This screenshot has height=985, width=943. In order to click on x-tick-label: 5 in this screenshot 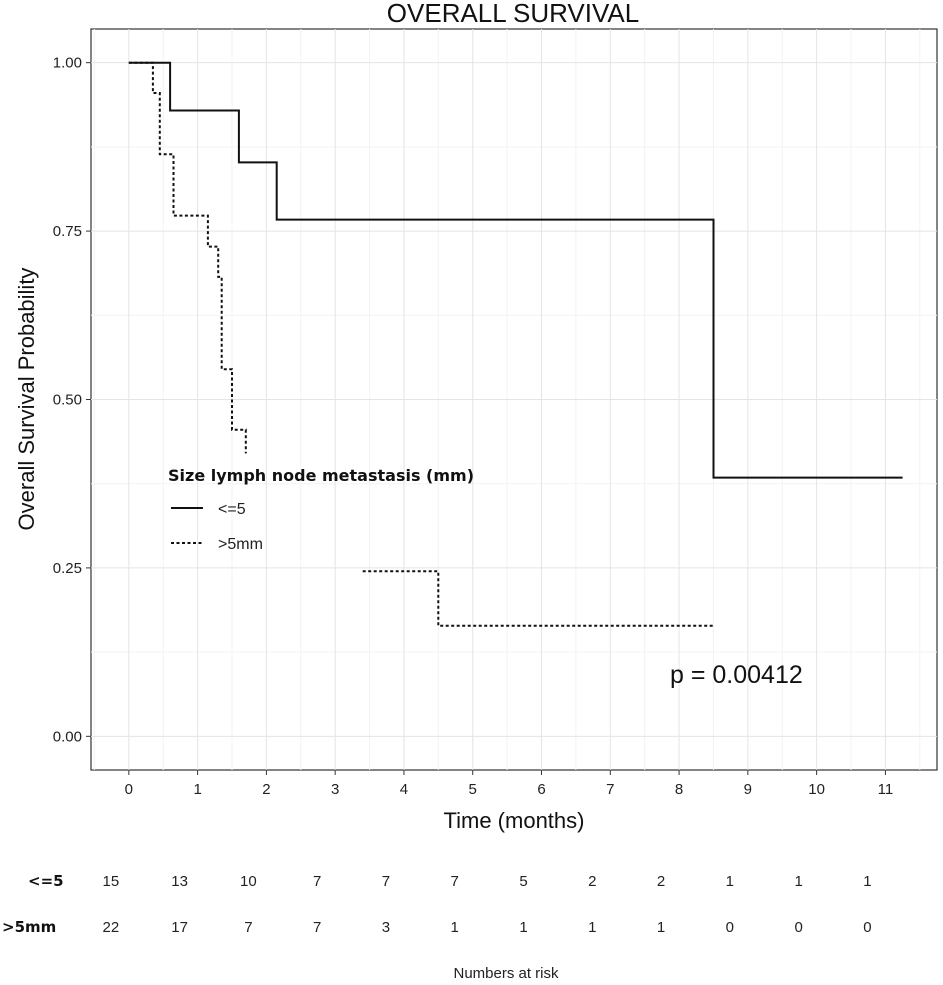, I will do `click(473, 789)`.